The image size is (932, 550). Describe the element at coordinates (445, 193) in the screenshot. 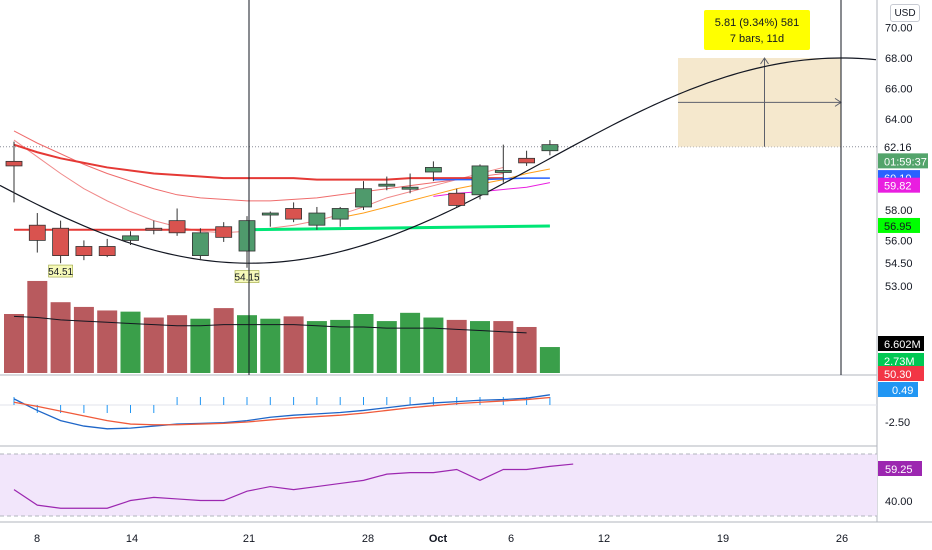

I see `ma-orange-line` at that location.